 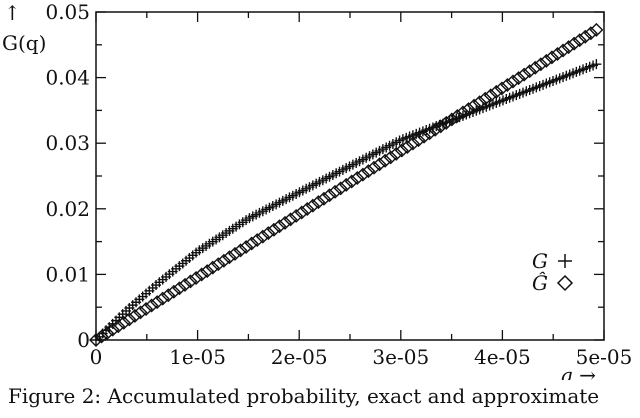 I want to click on legend-marker-plus, so click(x=565, y=261).